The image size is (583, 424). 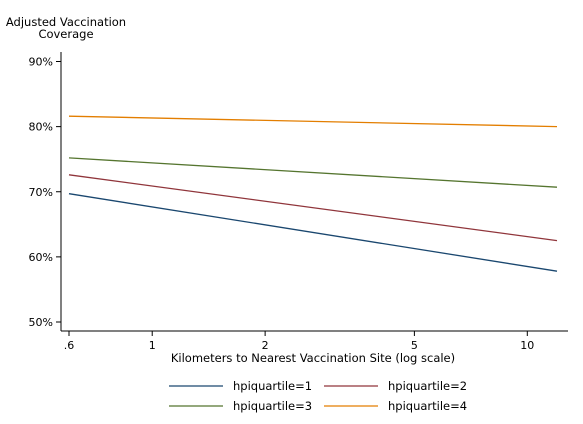 I want to click on y-axis-ticks: 50% 60% 70% 80% 90%, so click(x=45, y=192).